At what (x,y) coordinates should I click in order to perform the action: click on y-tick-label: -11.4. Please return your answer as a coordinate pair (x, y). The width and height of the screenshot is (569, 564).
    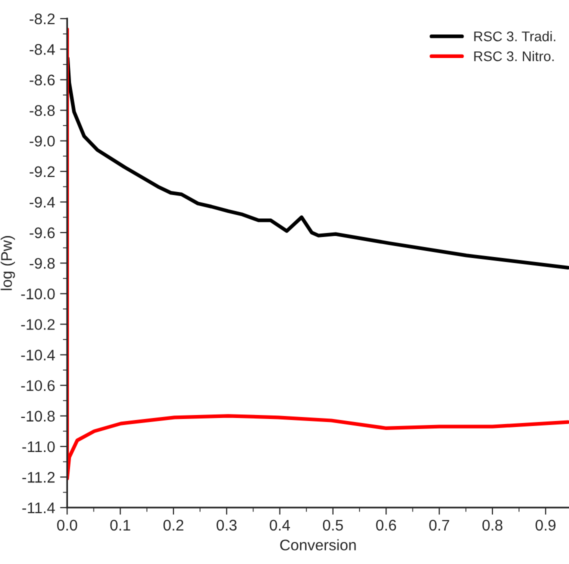
    Looking at the image, I should click on (38, 508).